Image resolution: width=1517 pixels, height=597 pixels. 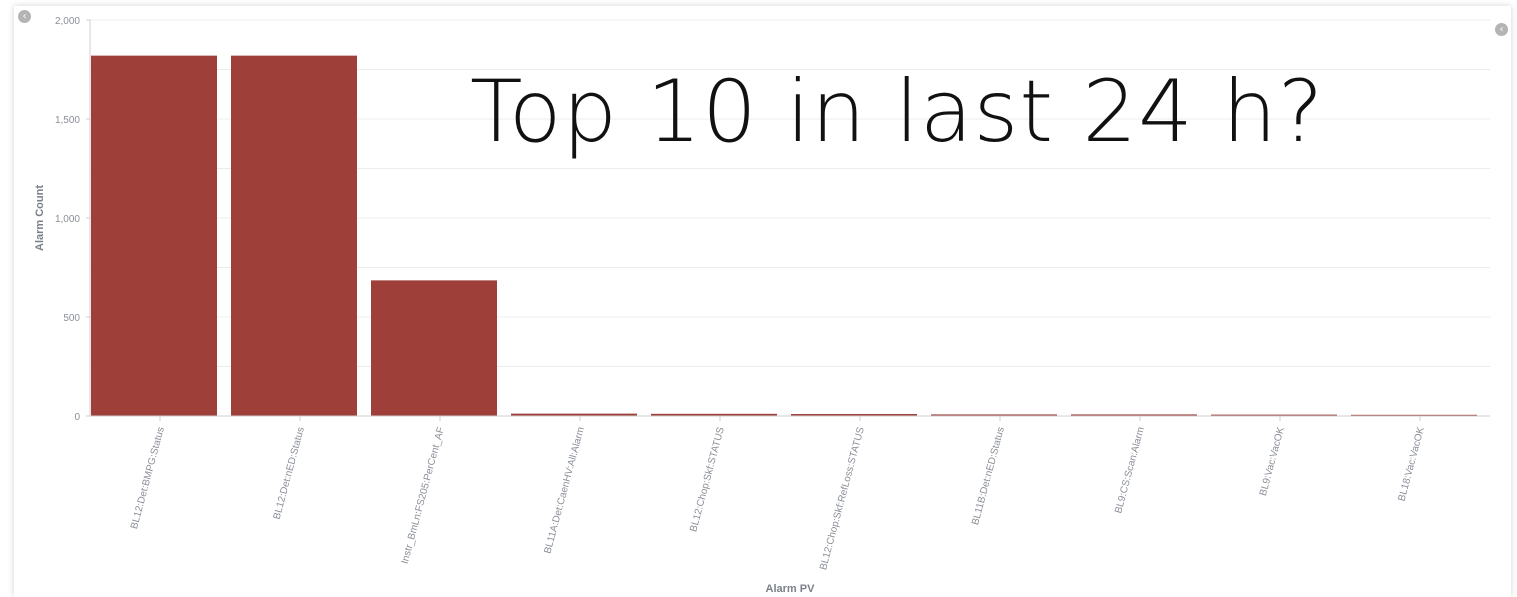 I want to click on collapse-left-icon: ‹, so click(x=24, y=16).